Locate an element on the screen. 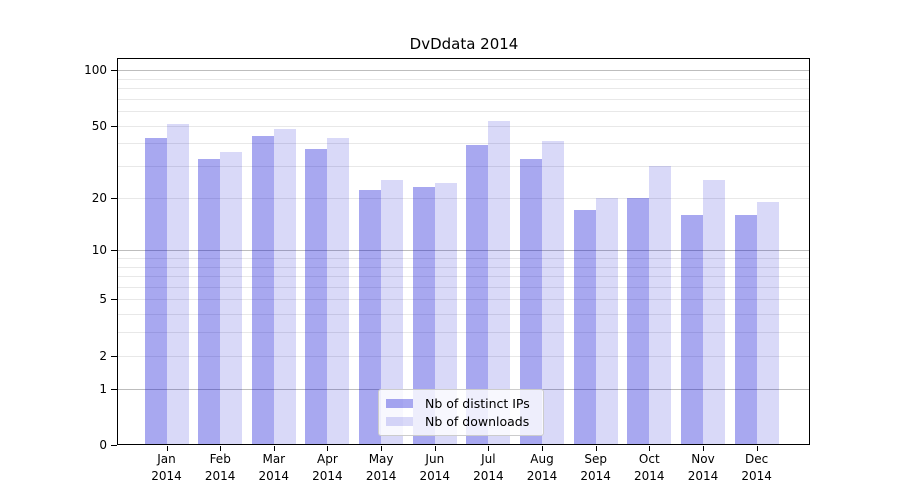 The height and width of the screenshot is (500, 900). bar-nb-of-downloads-mar is located at coordinates (284, 286).